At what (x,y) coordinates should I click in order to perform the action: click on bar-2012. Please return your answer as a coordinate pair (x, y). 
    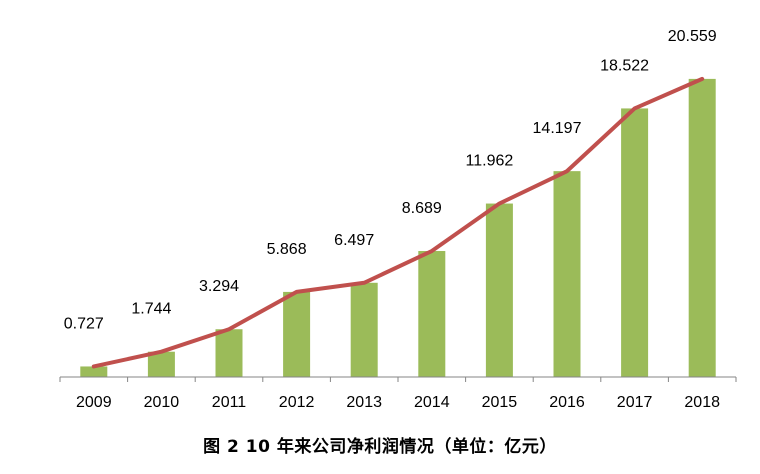
    Looking at the image, I should click on (297, 334).